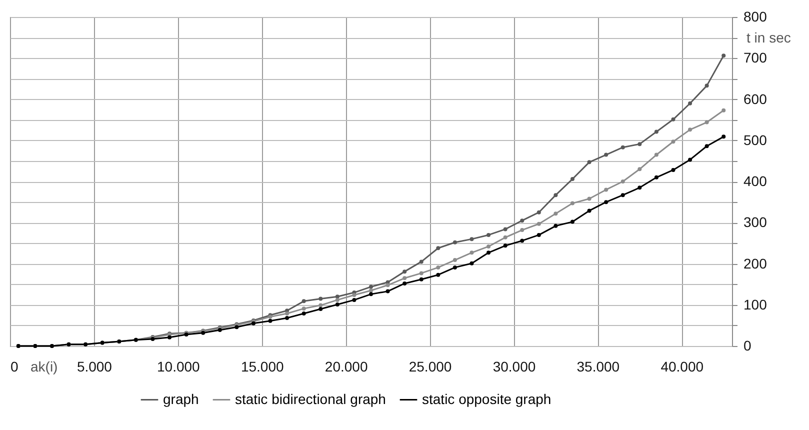 This screenshot has height=430, width=809. I want to click on y-tick-label: 500, so click(756, 140).